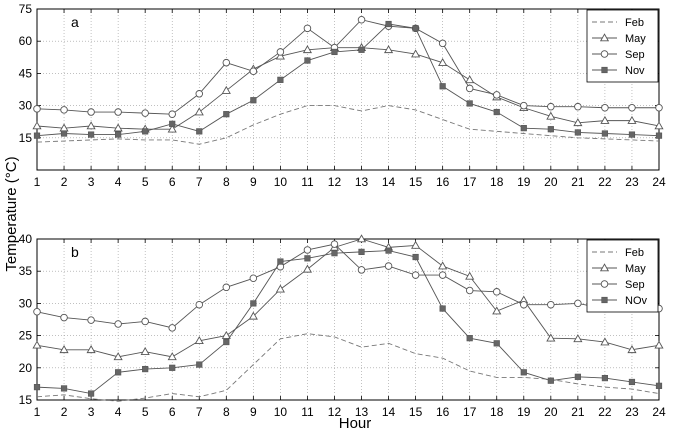  Describe the element at coordinates (604, 284) in the screenshot. I see `panel-b-legend-marker-sep` at that location.